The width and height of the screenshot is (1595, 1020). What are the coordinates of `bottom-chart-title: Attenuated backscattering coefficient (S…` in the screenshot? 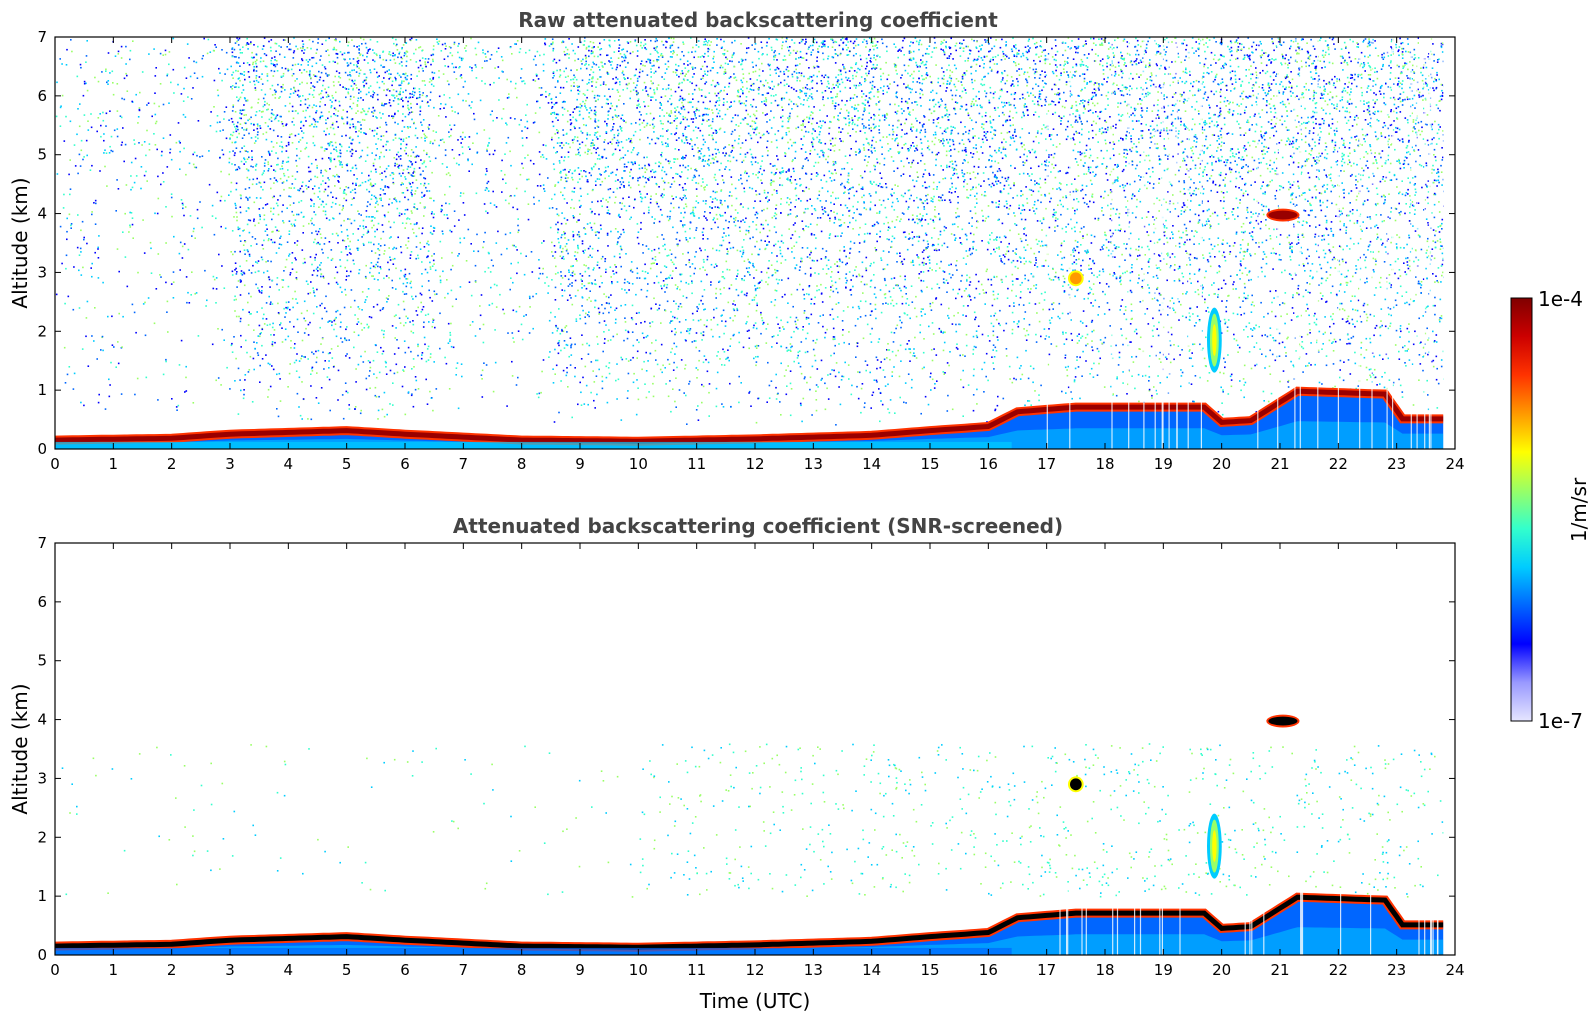 It's located at (758, 526).